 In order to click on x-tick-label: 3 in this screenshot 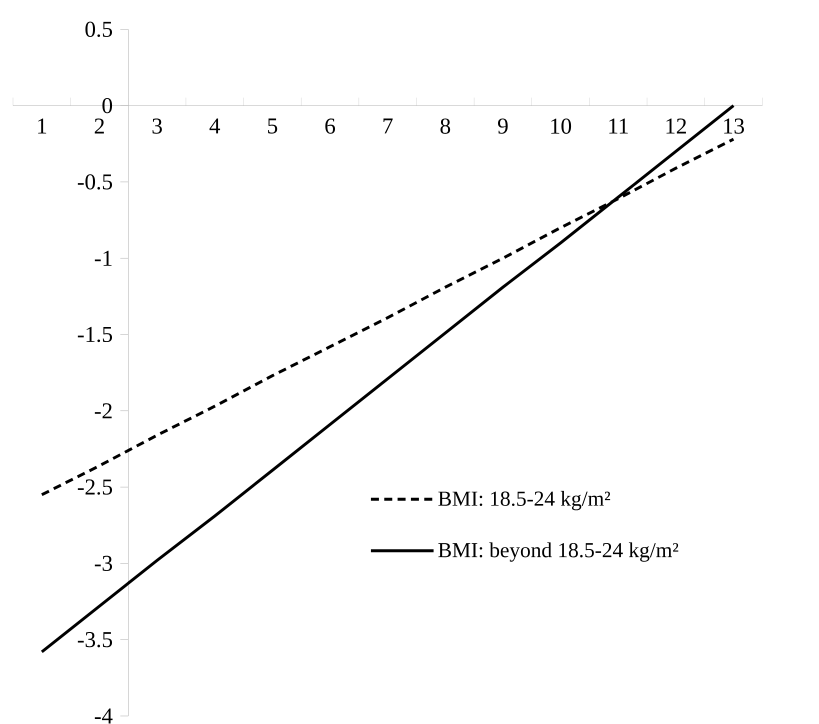, I will do `click(157, 126)`.